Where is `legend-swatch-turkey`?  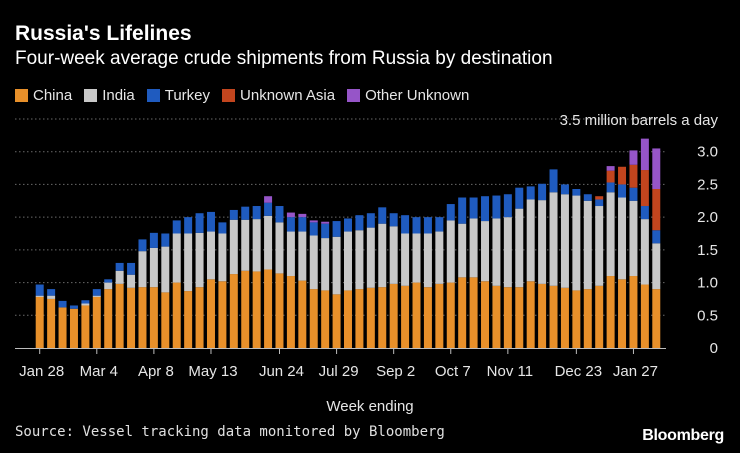 legend-swatch-turkey is located at coordinates (153, 95).